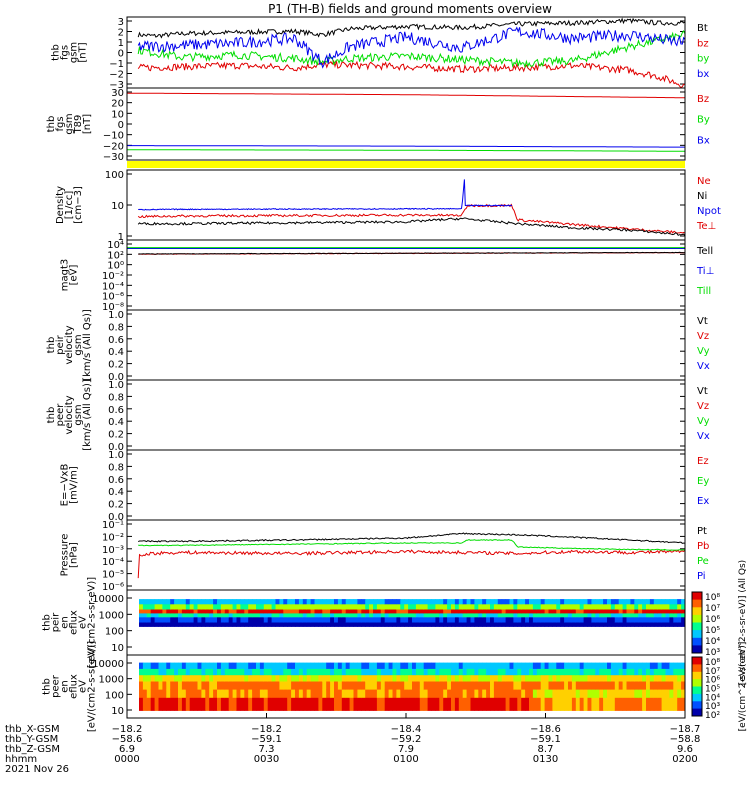 The height and width of the screenshot is (800, 750). I want to click on legend-vt: Vt, so click(702, 391).